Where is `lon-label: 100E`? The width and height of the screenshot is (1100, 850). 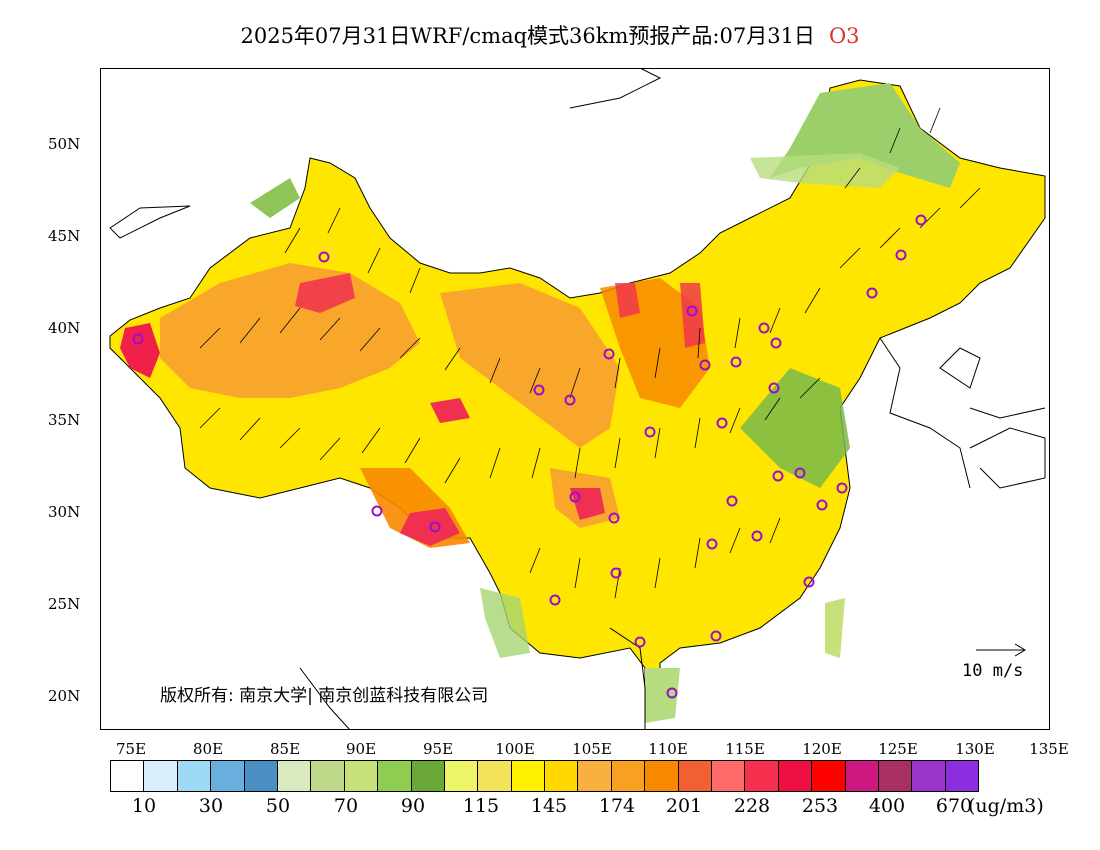 lon-label: 100E is located at coordinates (515, 749).